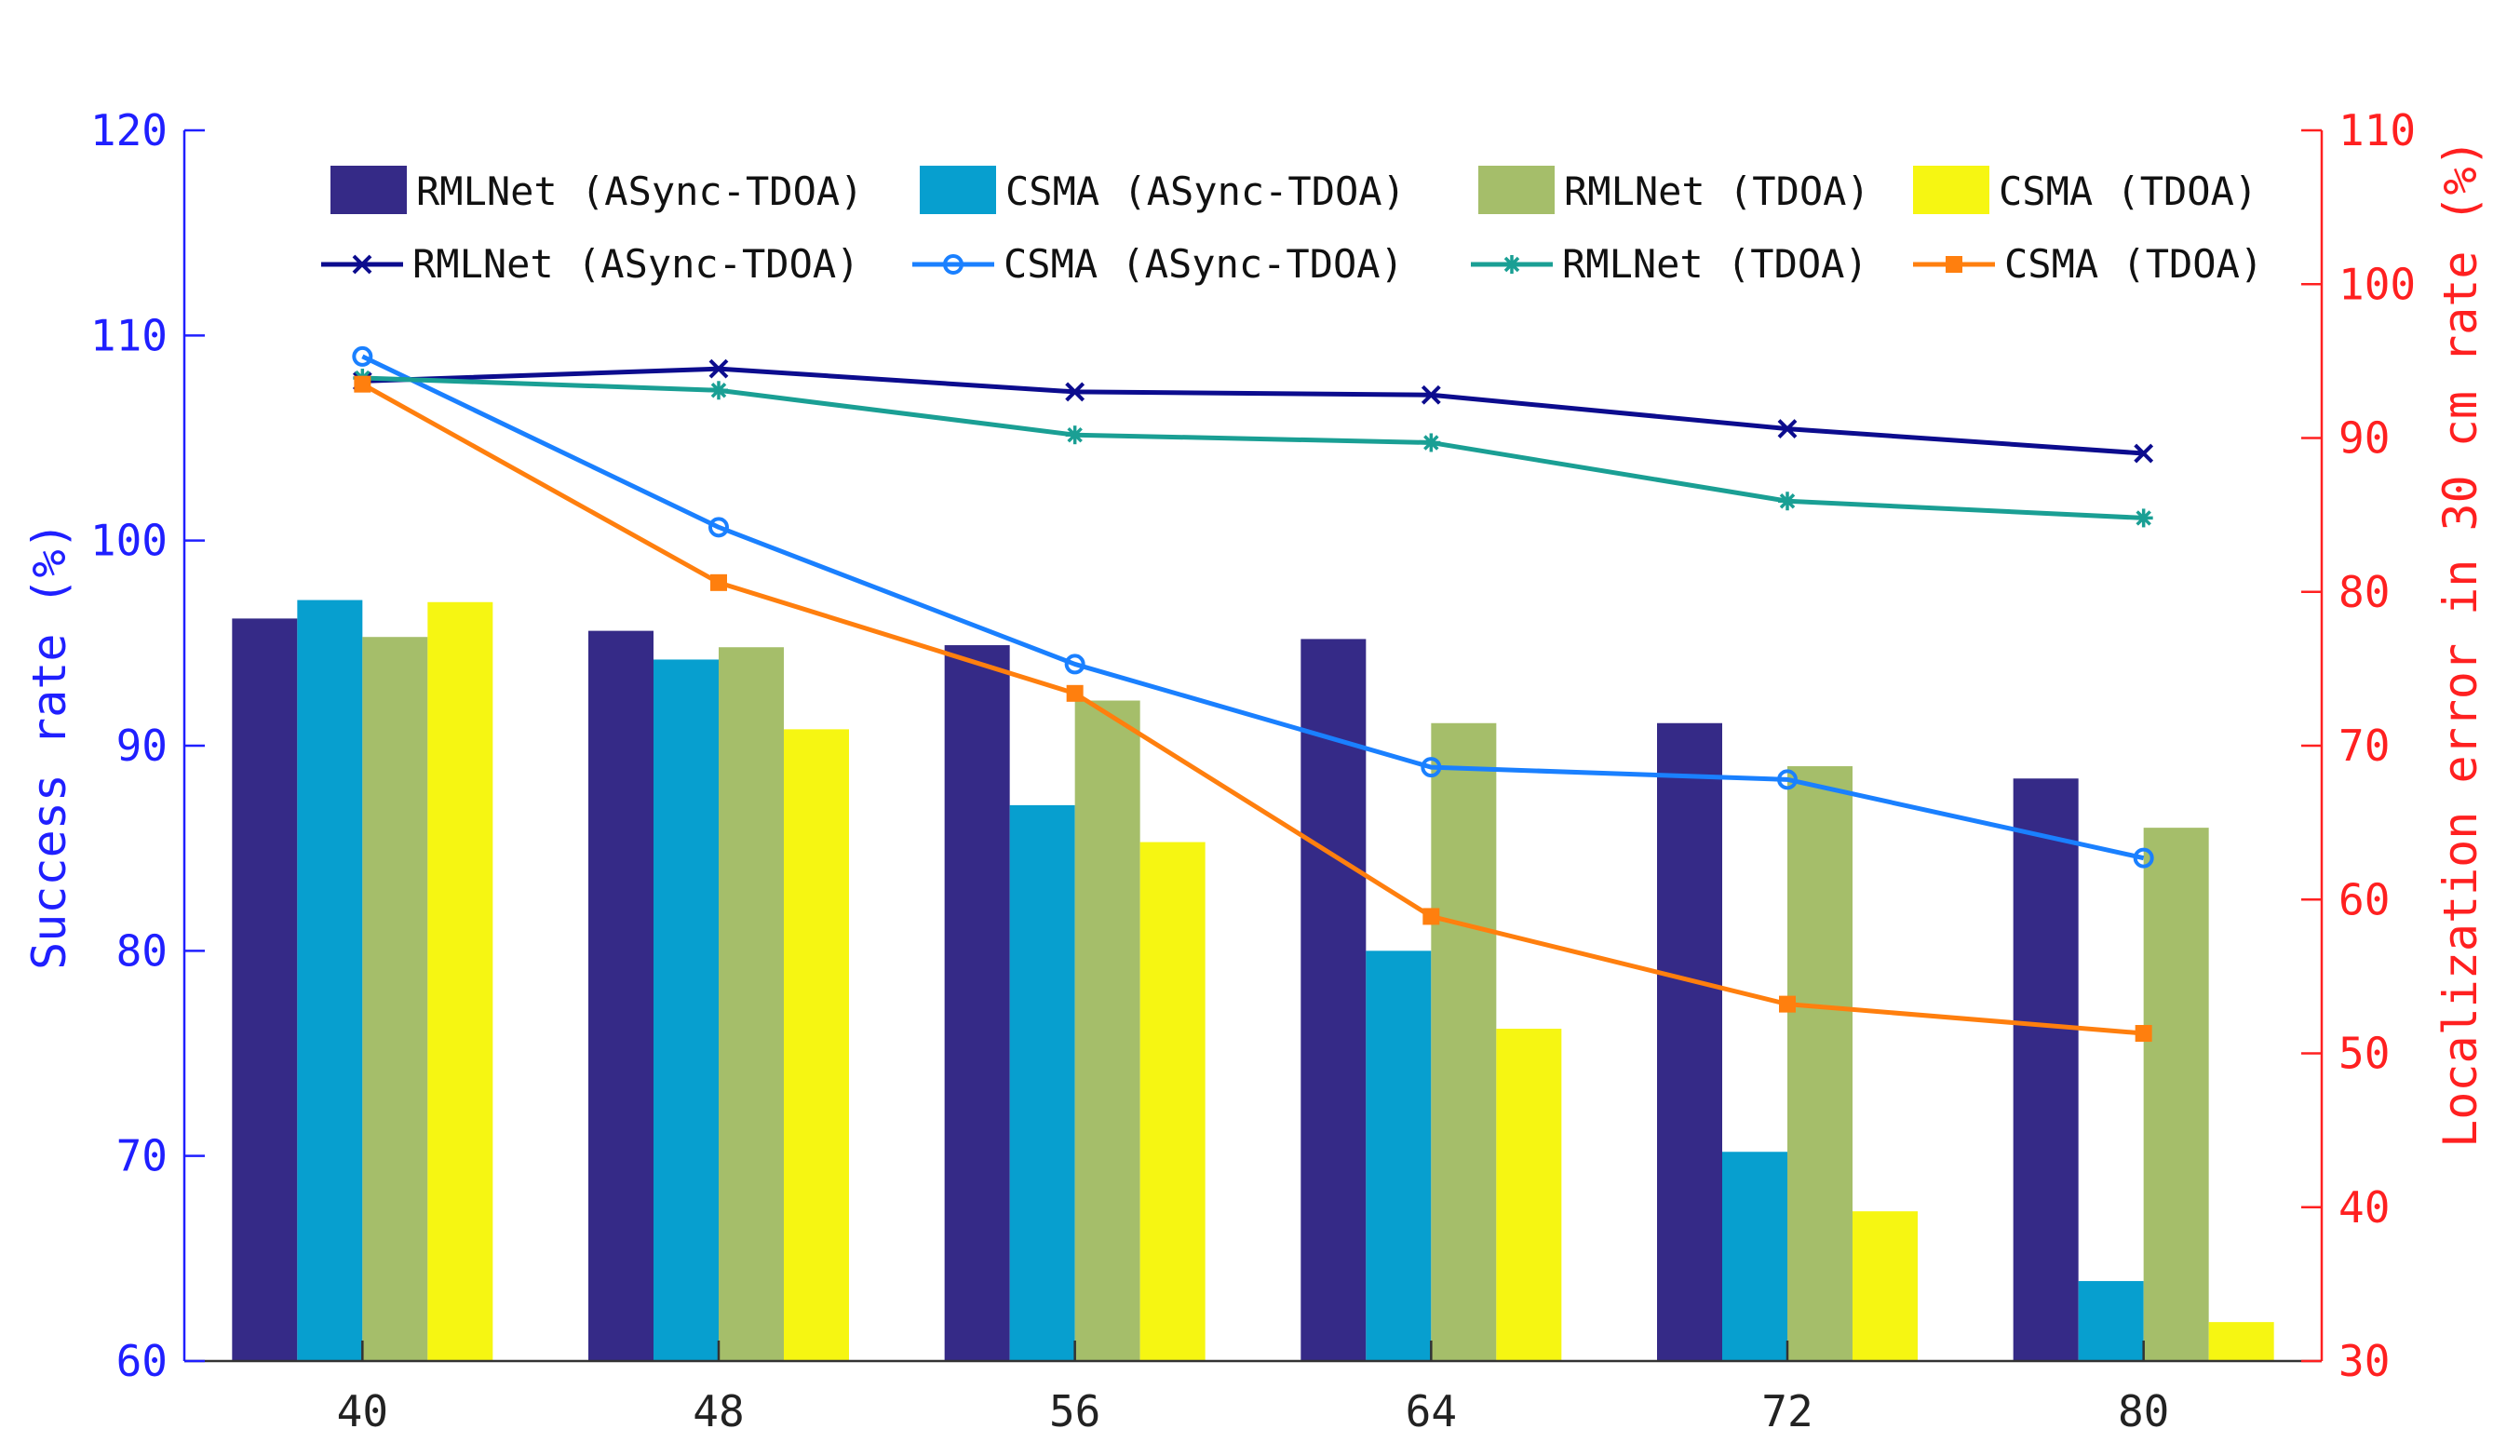 The width and height of the screenshot is (2520, 1456). What do you see at coordinates (2377, 130) in the screenshot?
I see `y-tick-right-label-8: 110` at bounding box center [2377, 130].